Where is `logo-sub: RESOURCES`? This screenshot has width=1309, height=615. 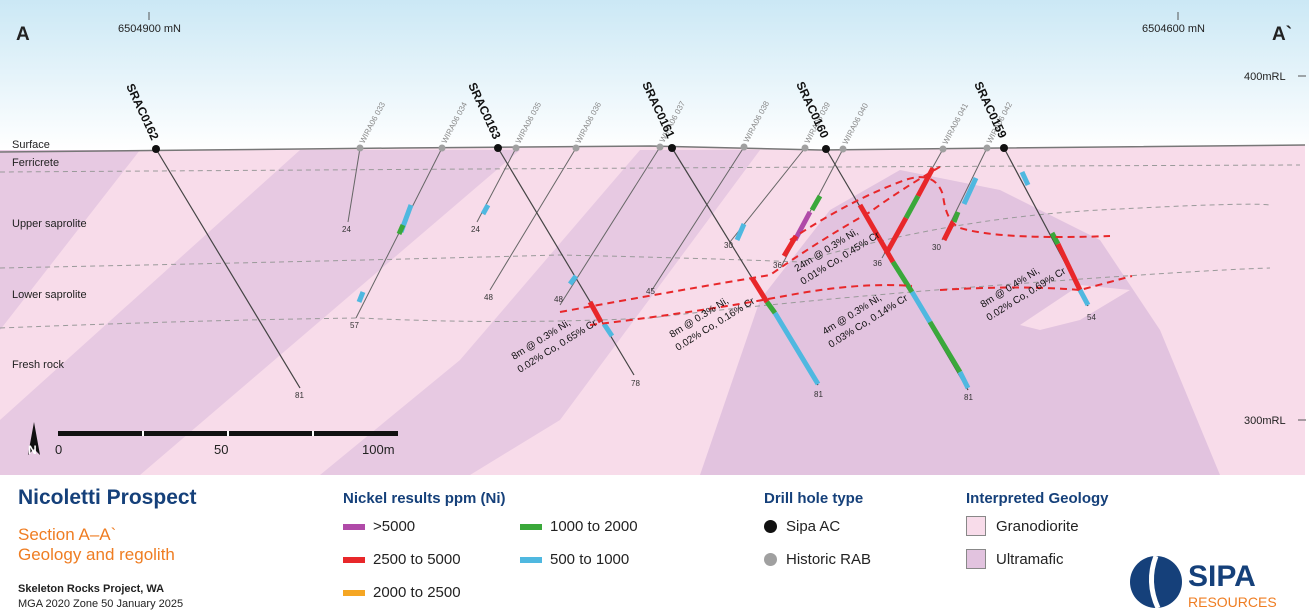
logo-sub: RESOURCES is located at coordinates (1232, 602).